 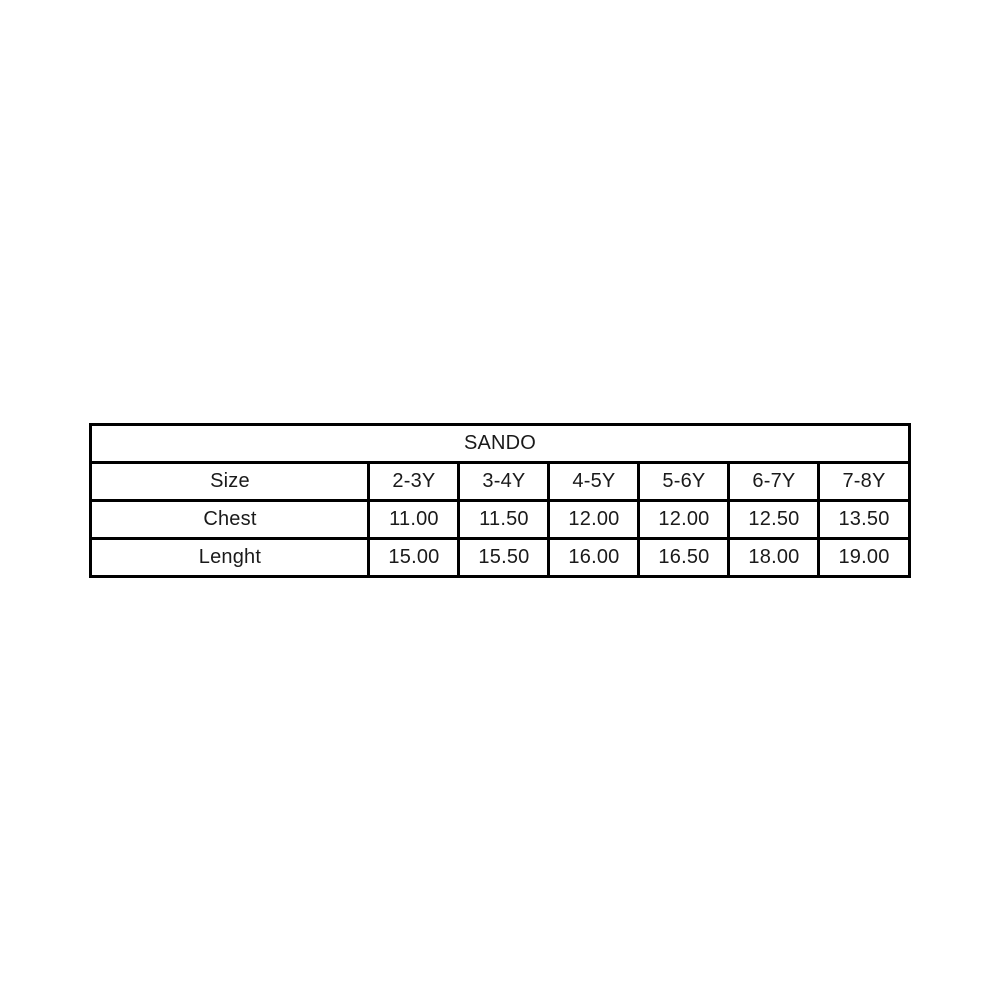 I want to click on table-cell: 11.50, so click(x=504, y=519).